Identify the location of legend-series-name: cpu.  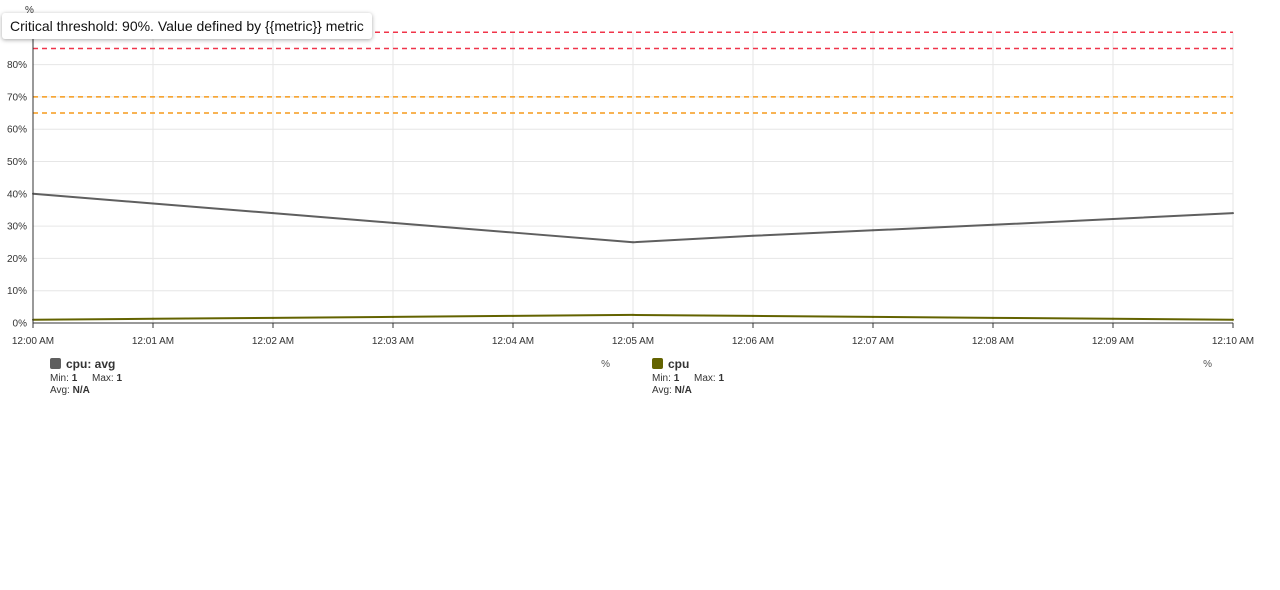
(679, 364).